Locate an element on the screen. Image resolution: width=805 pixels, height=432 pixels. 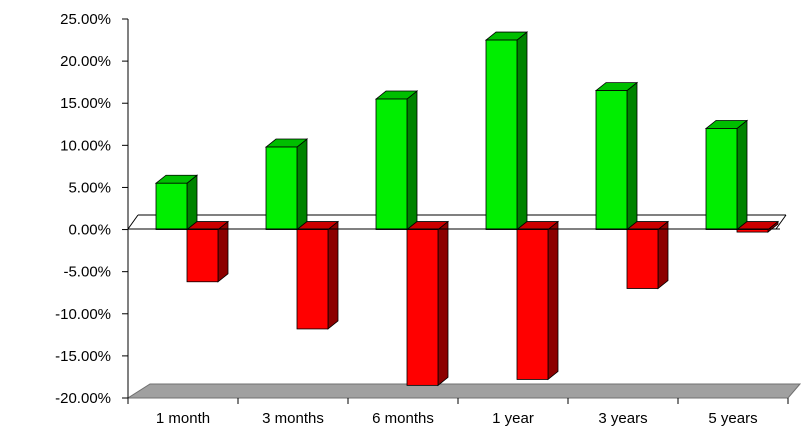
y-tick-label: -15.00% is located at coordinates (83, 356).